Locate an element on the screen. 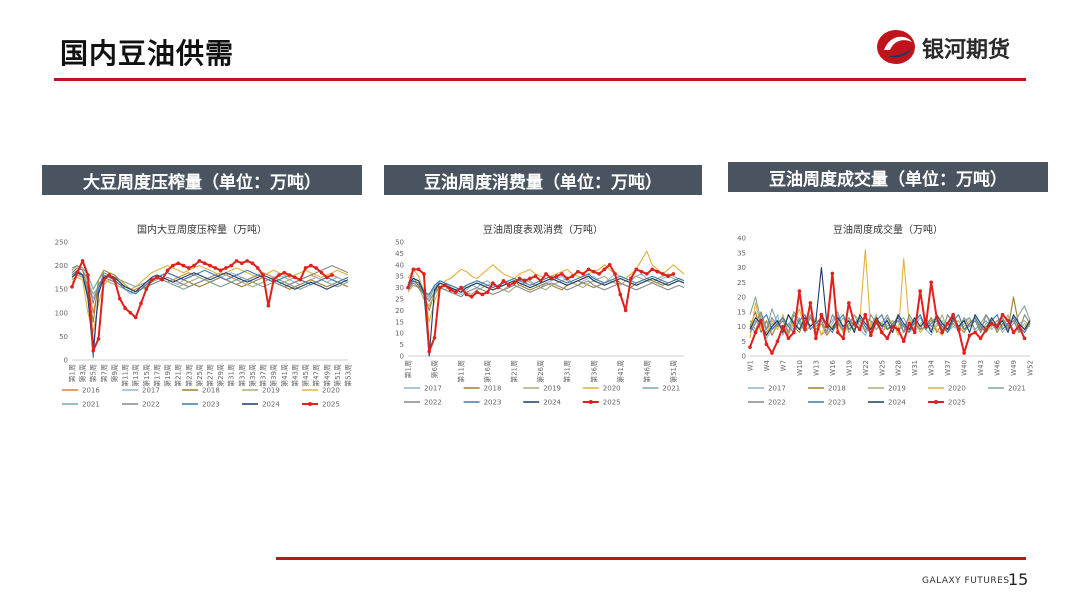  y-tick-label: 25 is located at coordinates (741, 283).